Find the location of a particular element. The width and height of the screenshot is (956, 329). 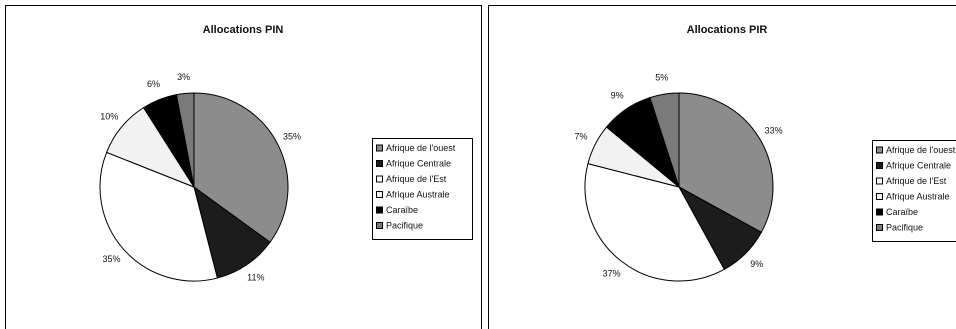

data-label: 33% is located at coordinates (774, 130).